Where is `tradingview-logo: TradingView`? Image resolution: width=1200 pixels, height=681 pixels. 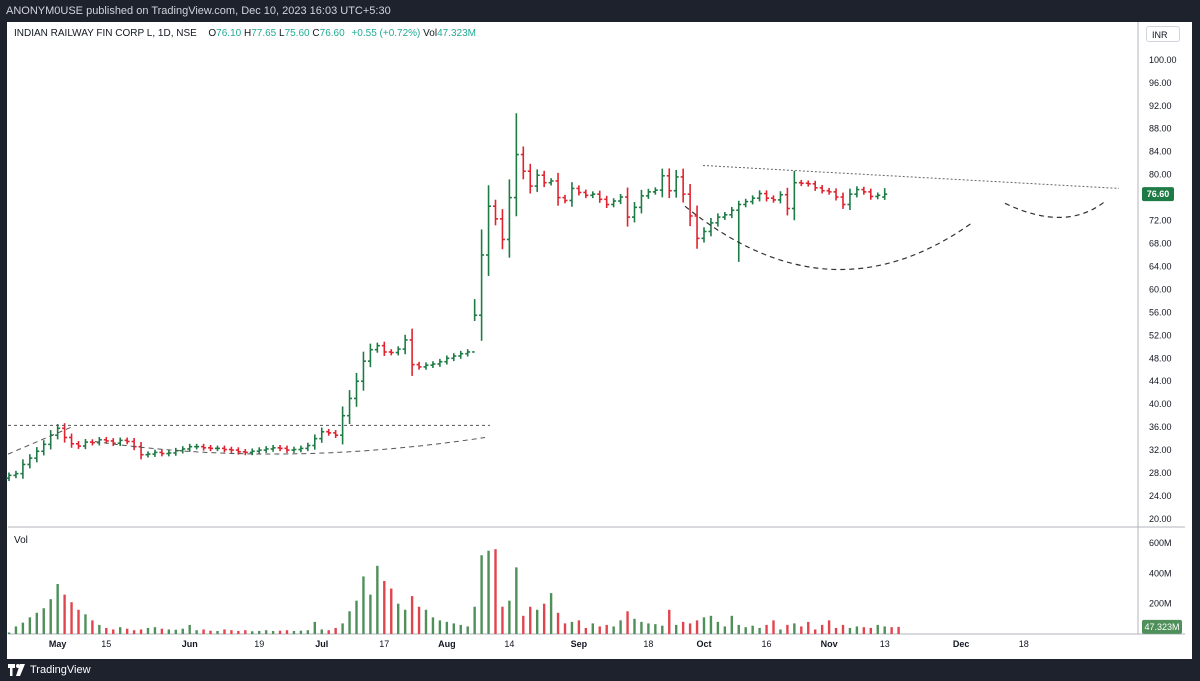
tradingview-logo: TradingView is located at coordinates (49, 670).